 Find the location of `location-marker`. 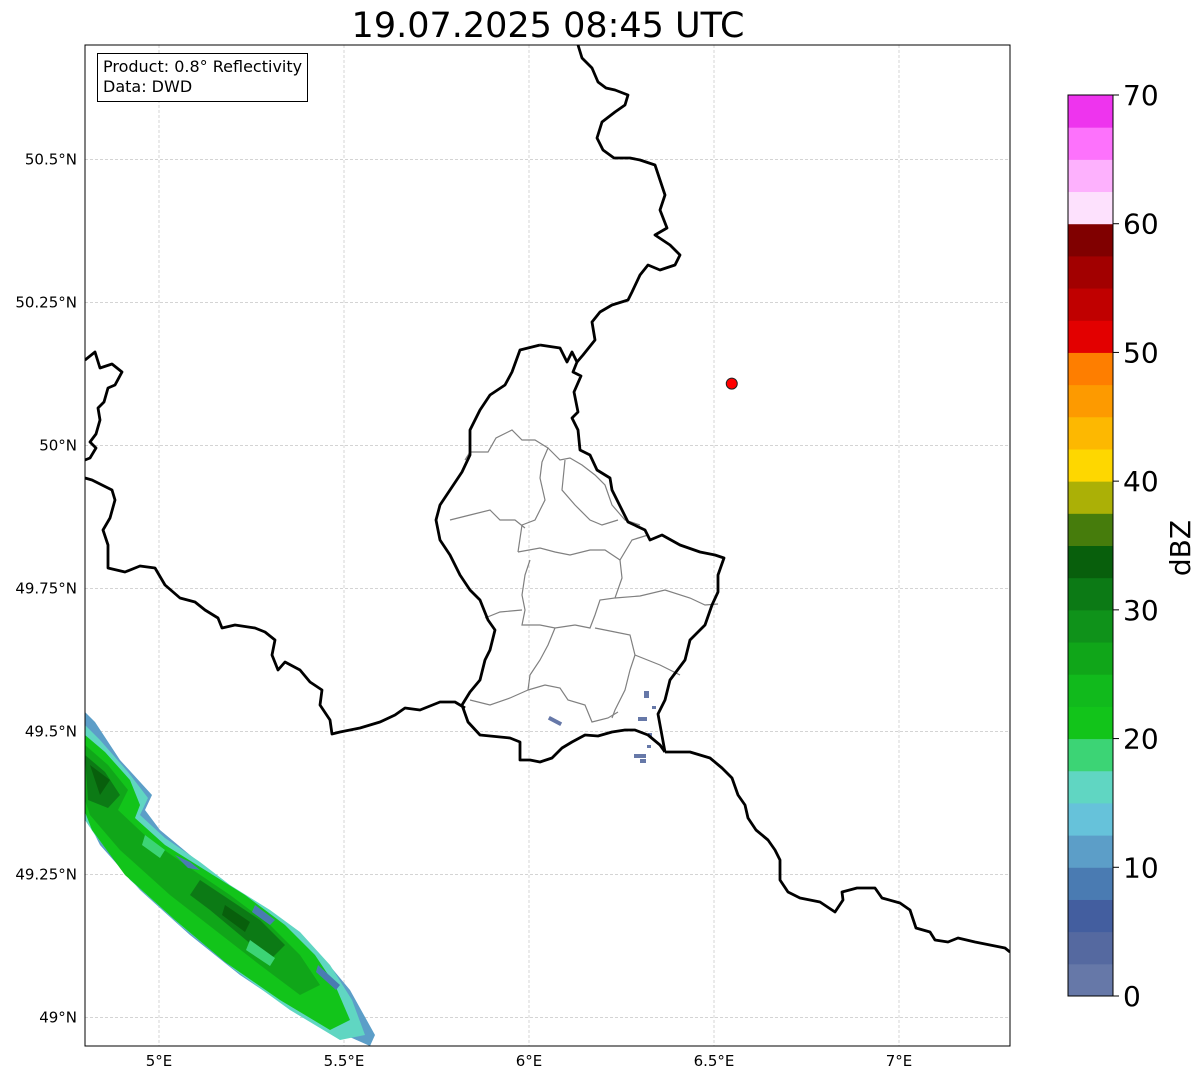

location-marker is located at coordinates (731, 383).